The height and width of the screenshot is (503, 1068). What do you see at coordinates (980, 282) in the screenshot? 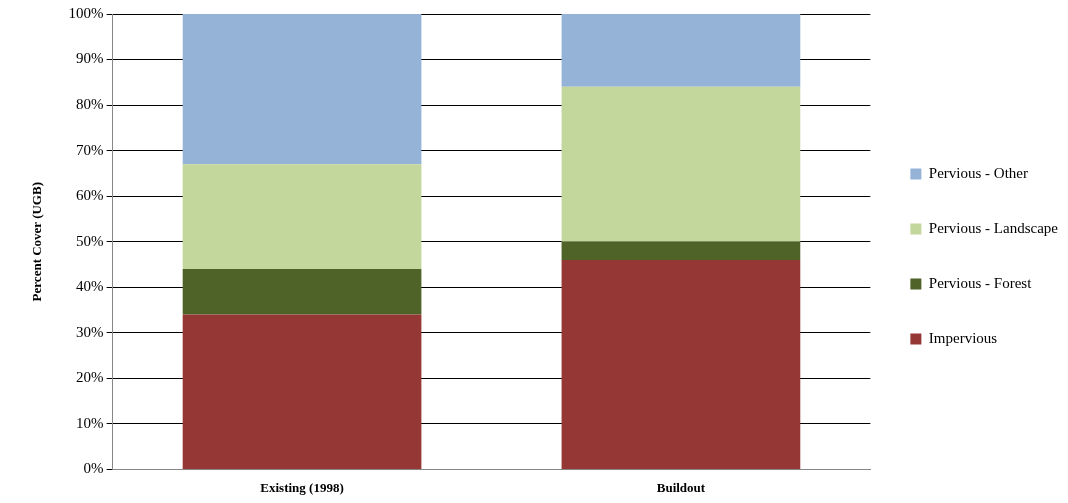
I see `legend-label: Pervious - Forest` at bounding box center [980, 282].